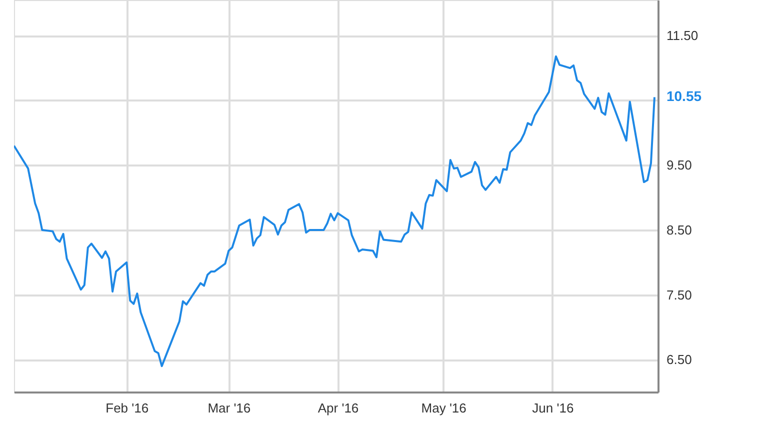 This screenshot has height=432, width=764. What do you see at coordinates (553, 408) in the screenshot?
I see `x-tick-label: Jun '16` at bounding box center [553, 408].